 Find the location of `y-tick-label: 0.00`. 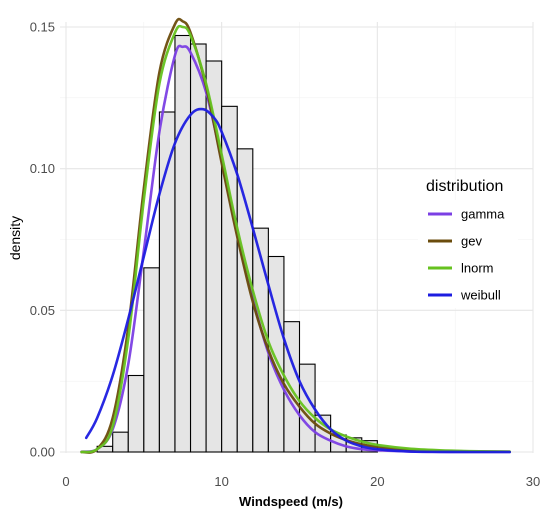

y-tick-label: 0.00 is located at coordinates (42, 452).